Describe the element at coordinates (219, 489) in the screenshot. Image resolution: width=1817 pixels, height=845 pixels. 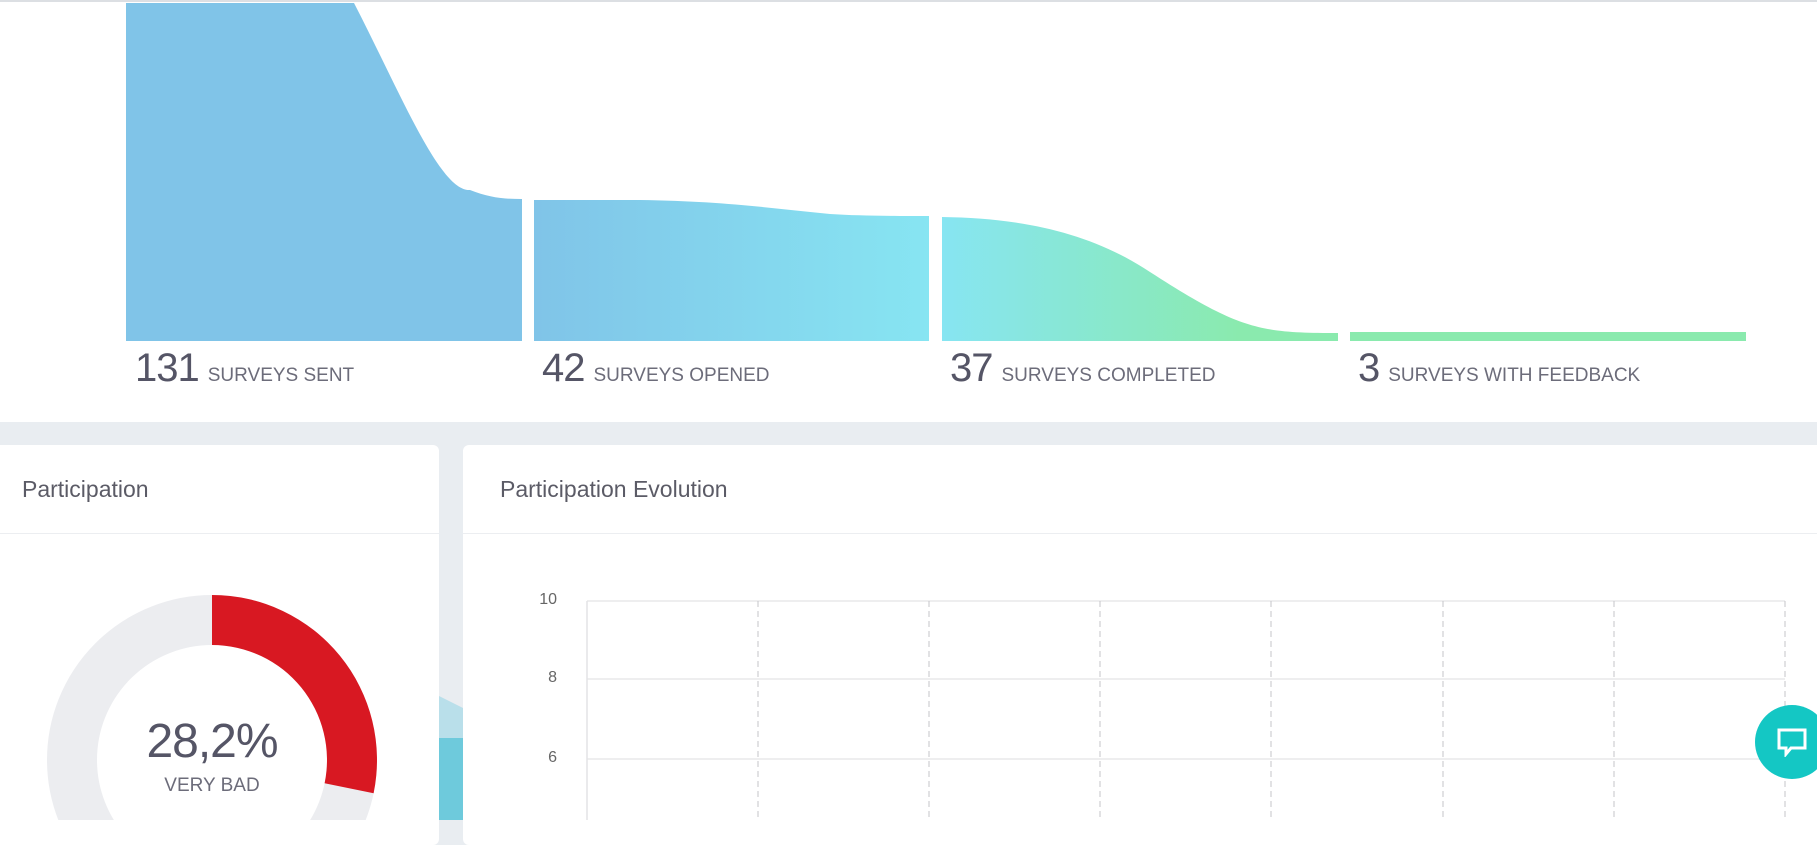
I see `card-header: Participation` at that location.